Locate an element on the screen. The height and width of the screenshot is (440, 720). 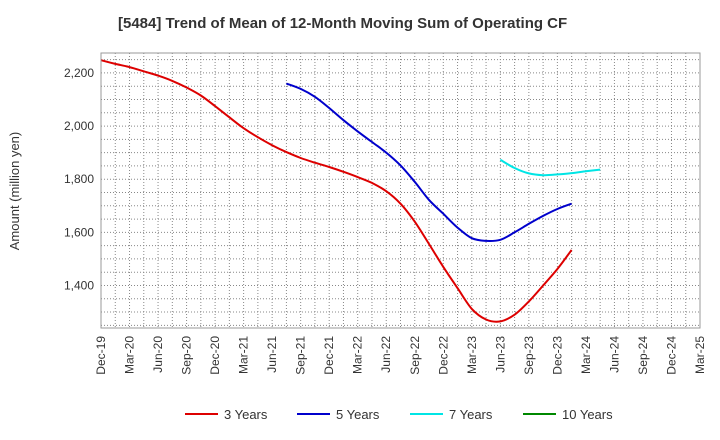
x-tick-label: Sep-21 is located at coordinates (301, 355).